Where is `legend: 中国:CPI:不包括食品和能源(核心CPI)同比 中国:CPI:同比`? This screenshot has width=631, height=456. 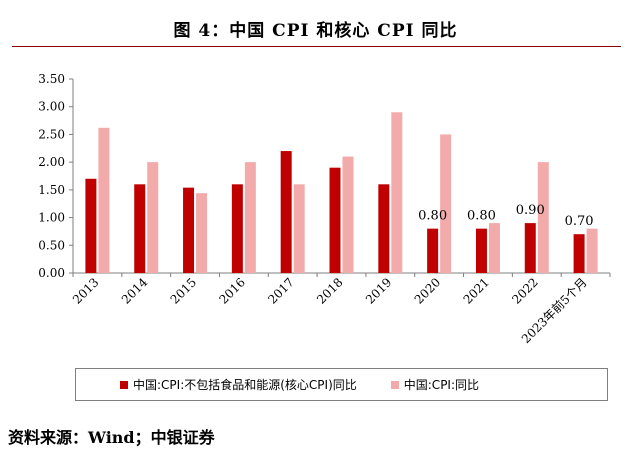 legend: 中国:CPI:不包括食品和能源(核心CPI)同比 中国:CPI:同比 is located at coordinates (341, 384).